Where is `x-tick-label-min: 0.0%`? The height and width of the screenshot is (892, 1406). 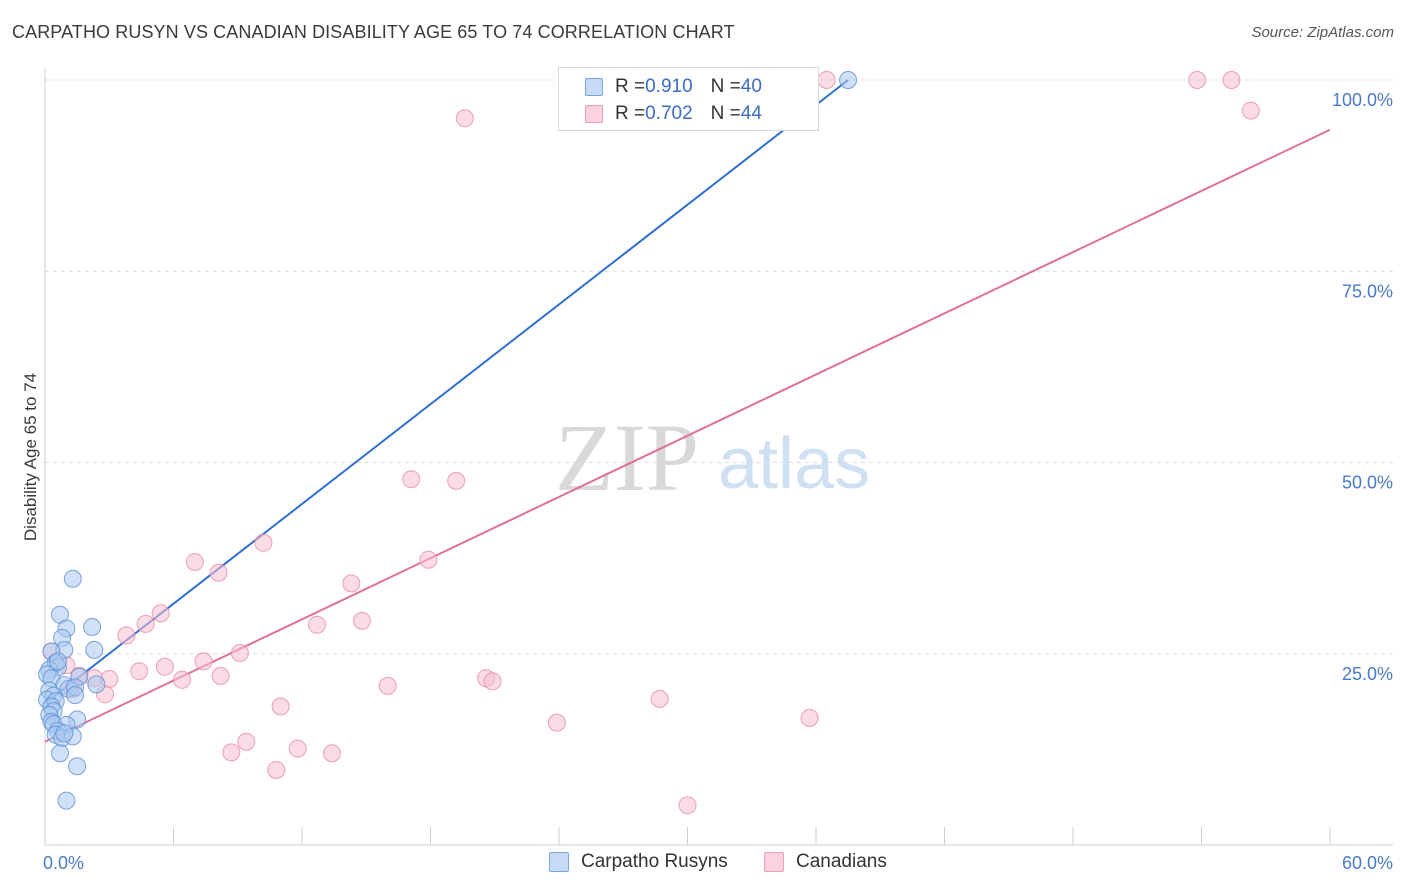
x-tick-label-min: 0.0% is located at coordinates (63, 863).